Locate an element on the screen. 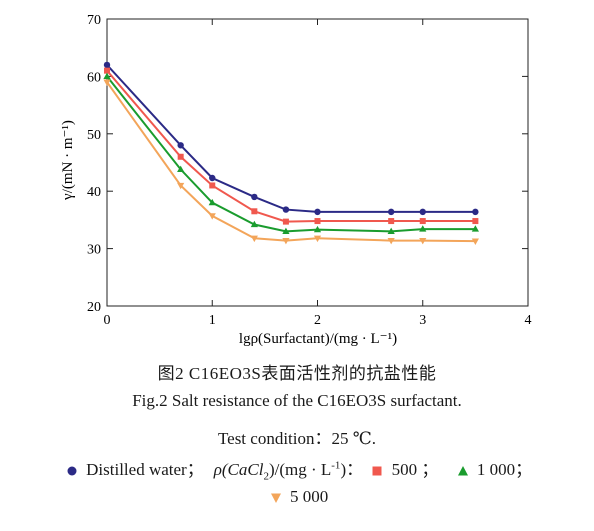 The width and height of the screenshot is (594, 531). legend-label-1000: 1 000； is located at coordinates (504, 469).